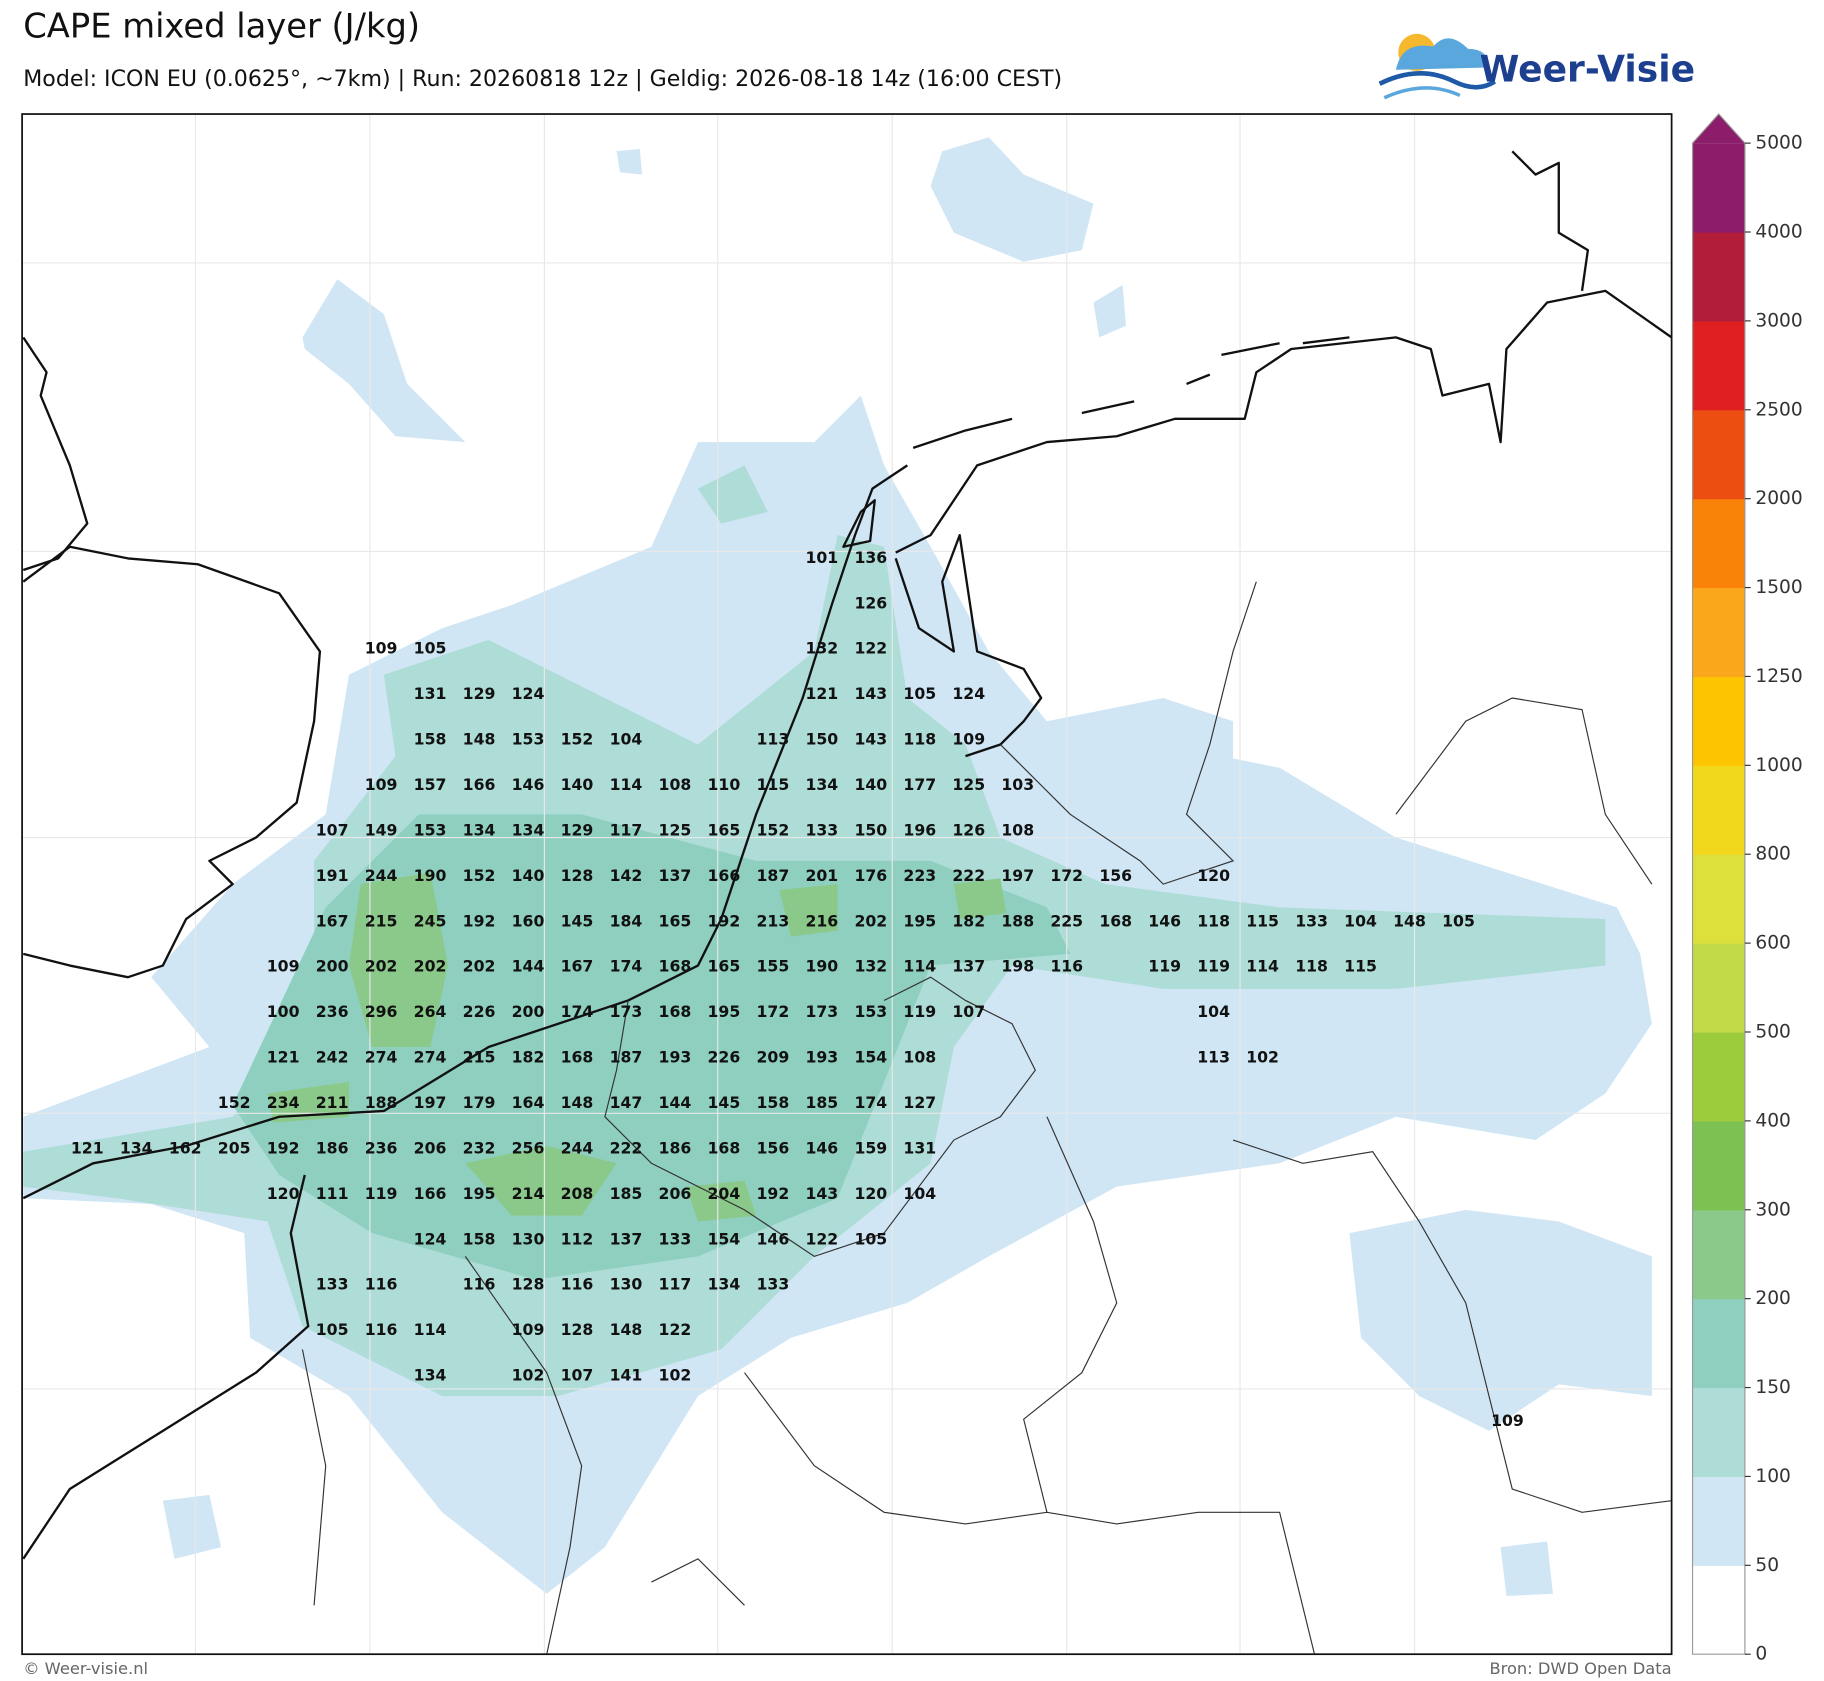 Image resolution: width=1824 pixels, height=1681 pixels. I want to click on grid-value: 124, so click(430, 1238).